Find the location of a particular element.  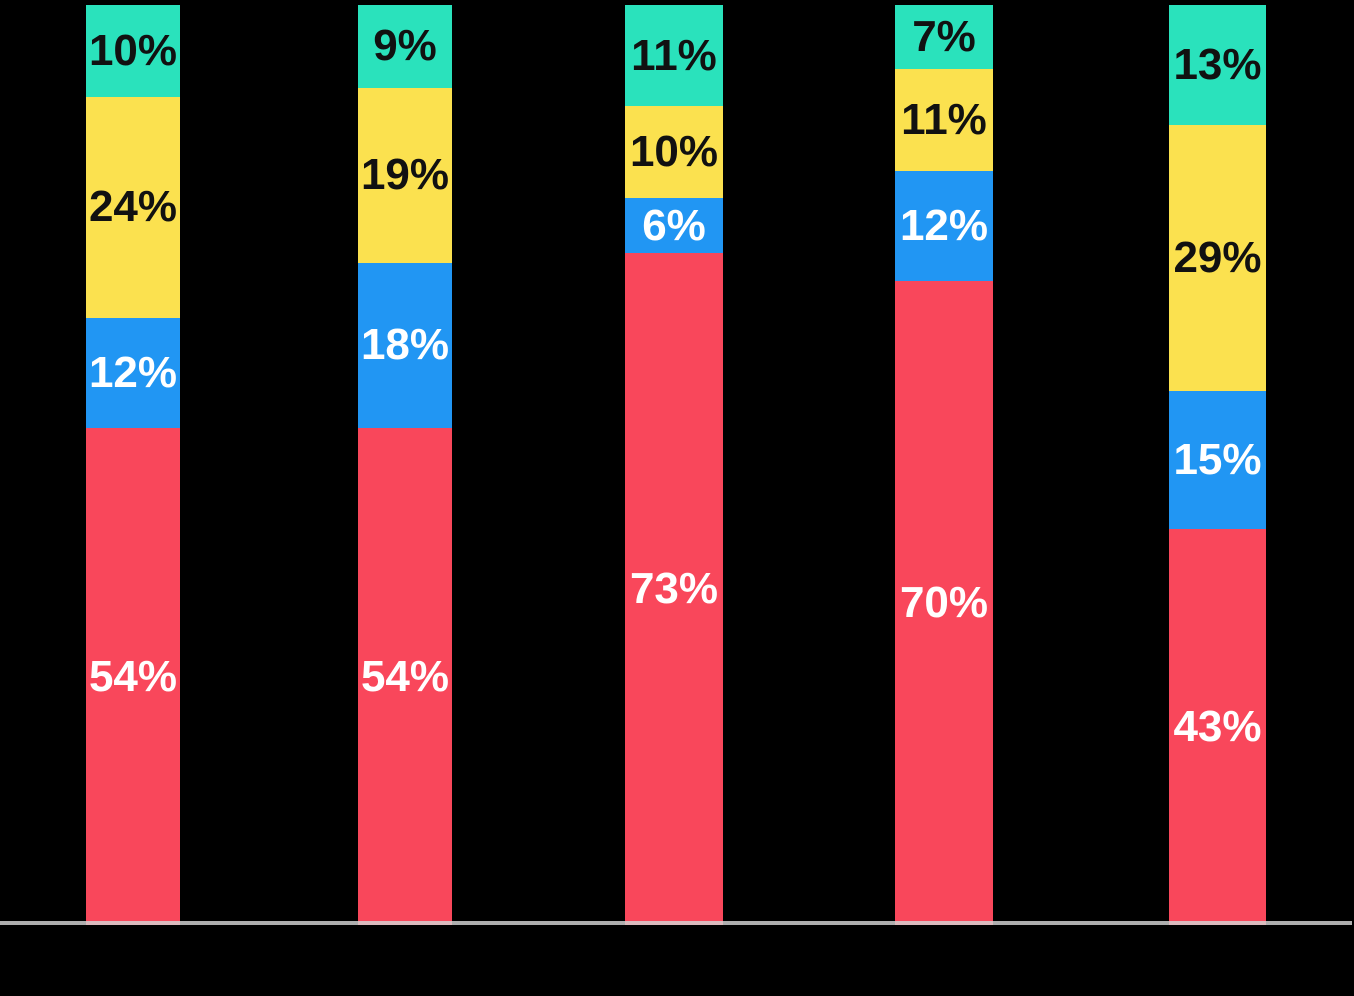

bar-segment-yellow: 24% is located at coordinates (133, 207).